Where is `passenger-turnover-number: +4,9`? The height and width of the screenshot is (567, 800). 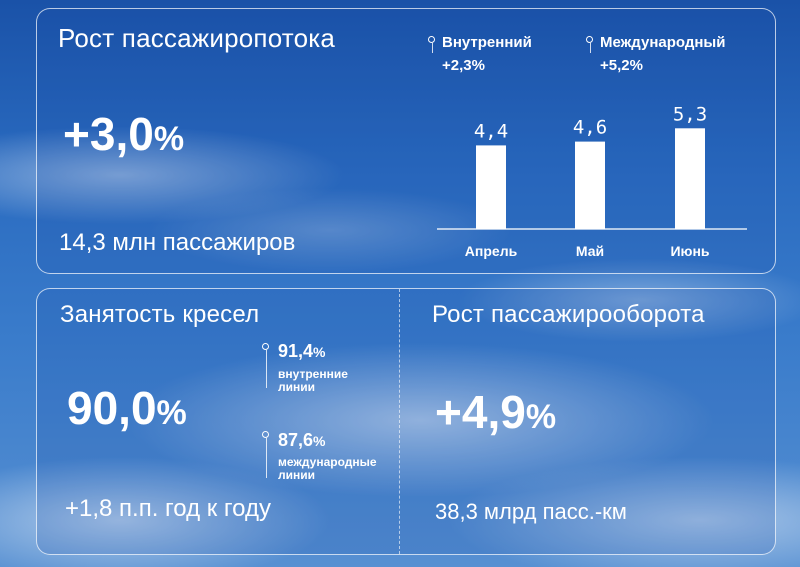
passenger-turnover-number: +4,9 is located at coordinates (480, 412).